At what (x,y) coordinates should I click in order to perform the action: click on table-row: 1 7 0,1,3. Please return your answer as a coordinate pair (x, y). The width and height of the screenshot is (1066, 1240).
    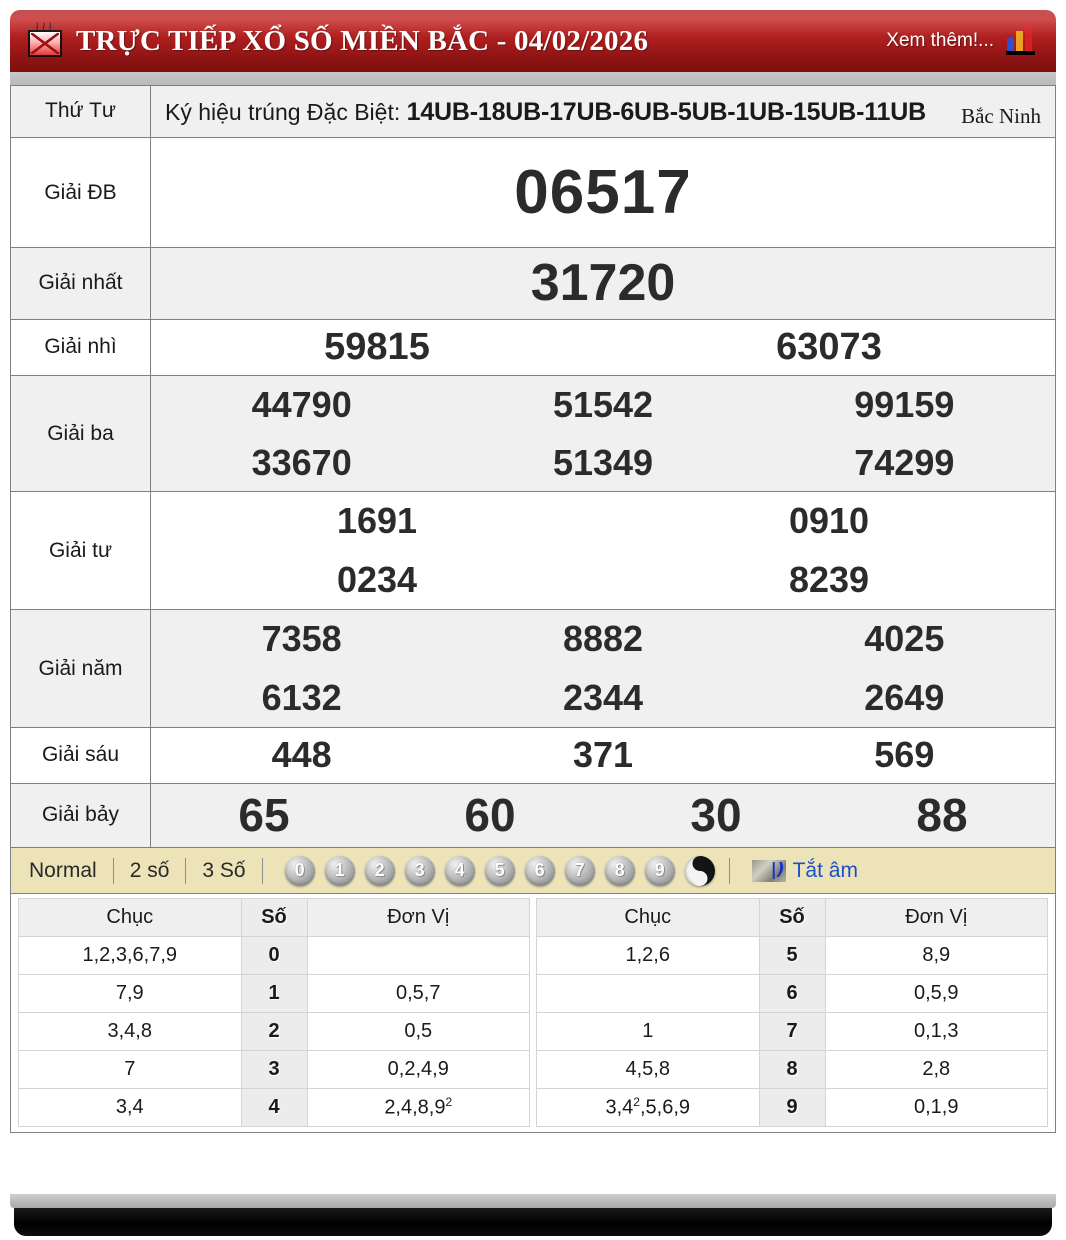
    Looking at the image, I should click on (792, 1032).